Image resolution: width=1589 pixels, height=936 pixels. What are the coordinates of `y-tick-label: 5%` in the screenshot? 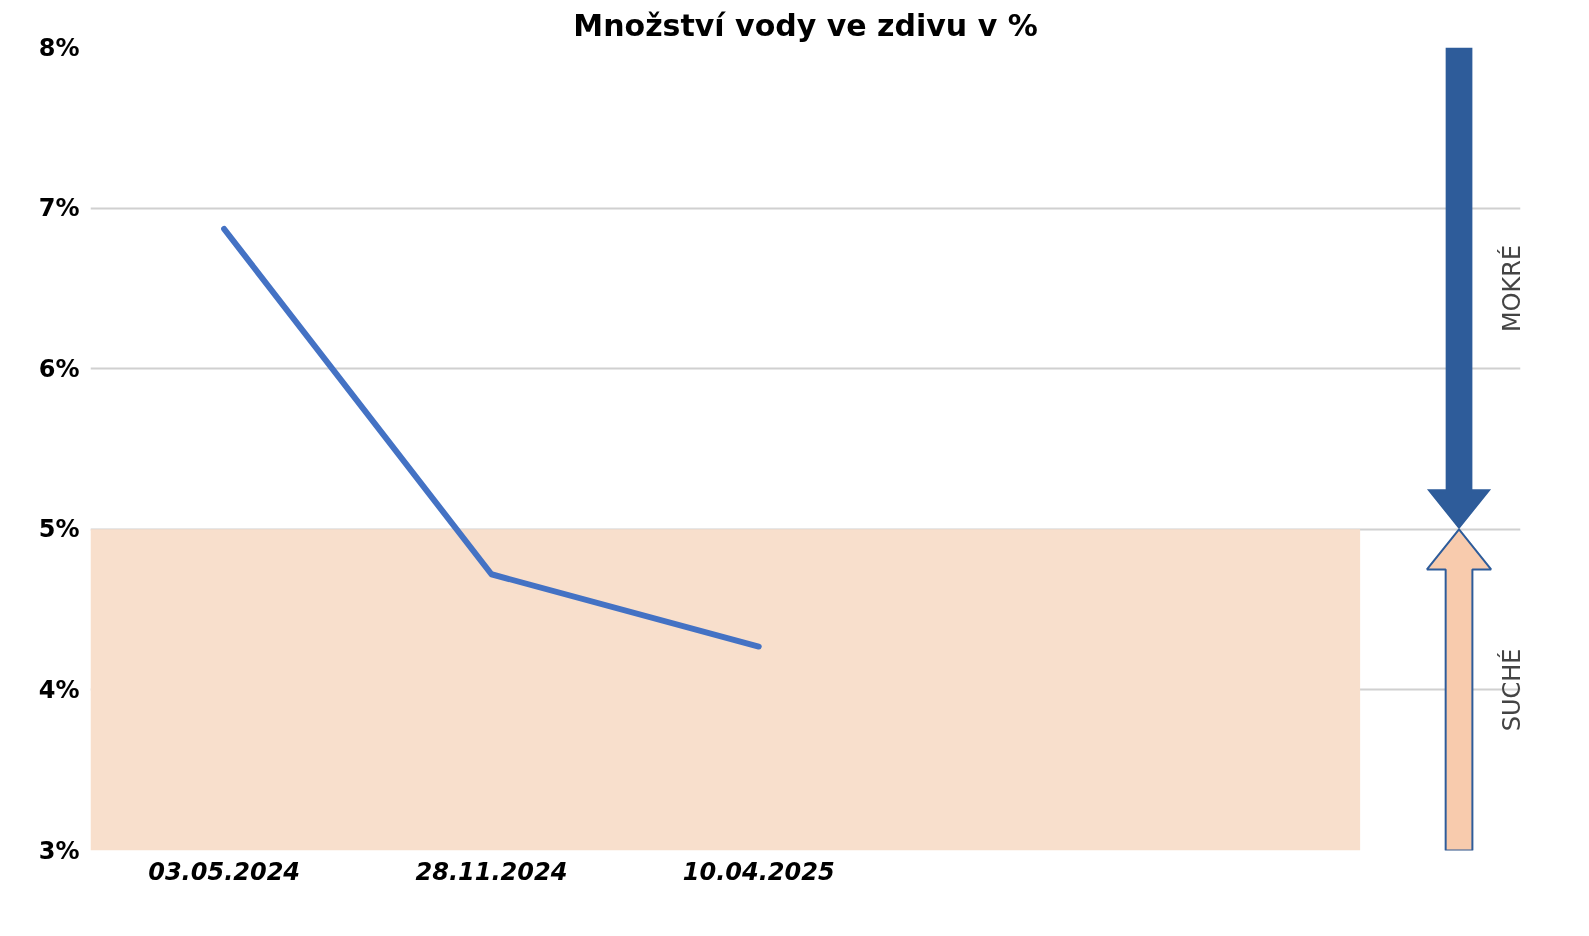 It's located at (59, 529).